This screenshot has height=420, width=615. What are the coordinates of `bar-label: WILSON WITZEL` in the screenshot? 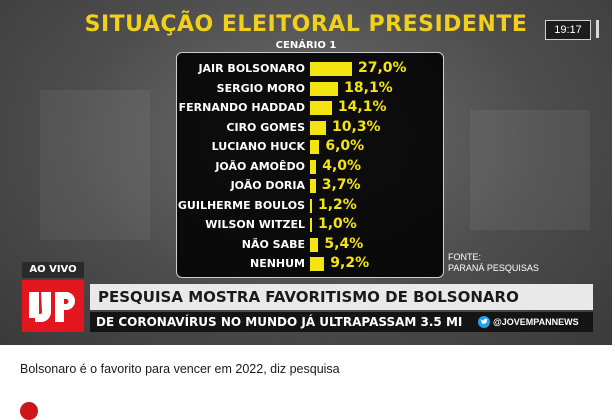 It's located at (255, 224).